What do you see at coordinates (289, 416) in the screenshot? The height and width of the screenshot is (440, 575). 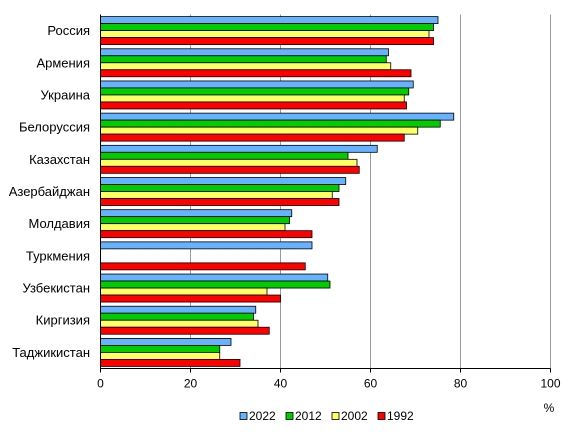 I see `legend-swatch-2012` at bounding box center [289, 416].